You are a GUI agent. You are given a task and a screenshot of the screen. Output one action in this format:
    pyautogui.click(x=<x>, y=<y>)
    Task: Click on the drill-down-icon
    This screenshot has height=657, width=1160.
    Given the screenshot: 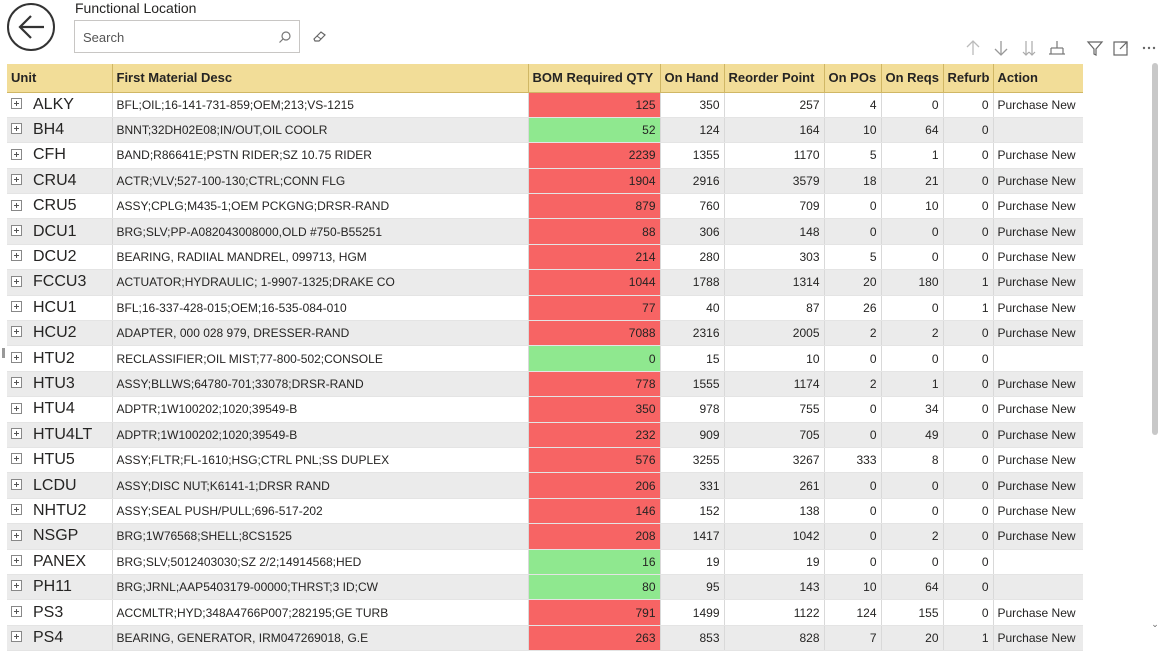 What is the action you would take?
    pyautogui.click(x=1001, y=48)
    